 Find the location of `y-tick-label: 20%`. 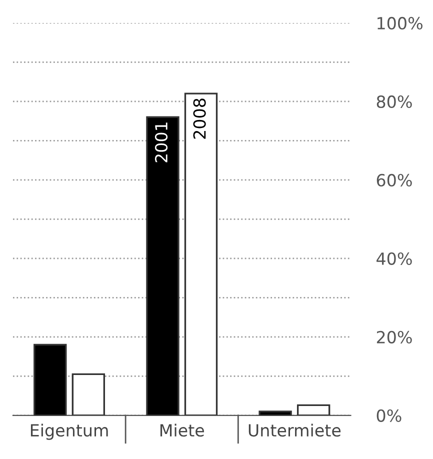

y-tick-label: 20% is located at coordinates (394, 337).